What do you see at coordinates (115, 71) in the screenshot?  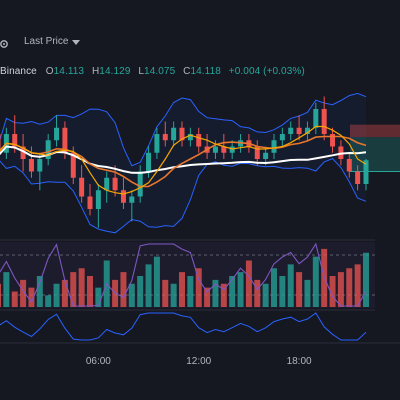 I see `high-value: 14.129` at bounding box center [115, 71].